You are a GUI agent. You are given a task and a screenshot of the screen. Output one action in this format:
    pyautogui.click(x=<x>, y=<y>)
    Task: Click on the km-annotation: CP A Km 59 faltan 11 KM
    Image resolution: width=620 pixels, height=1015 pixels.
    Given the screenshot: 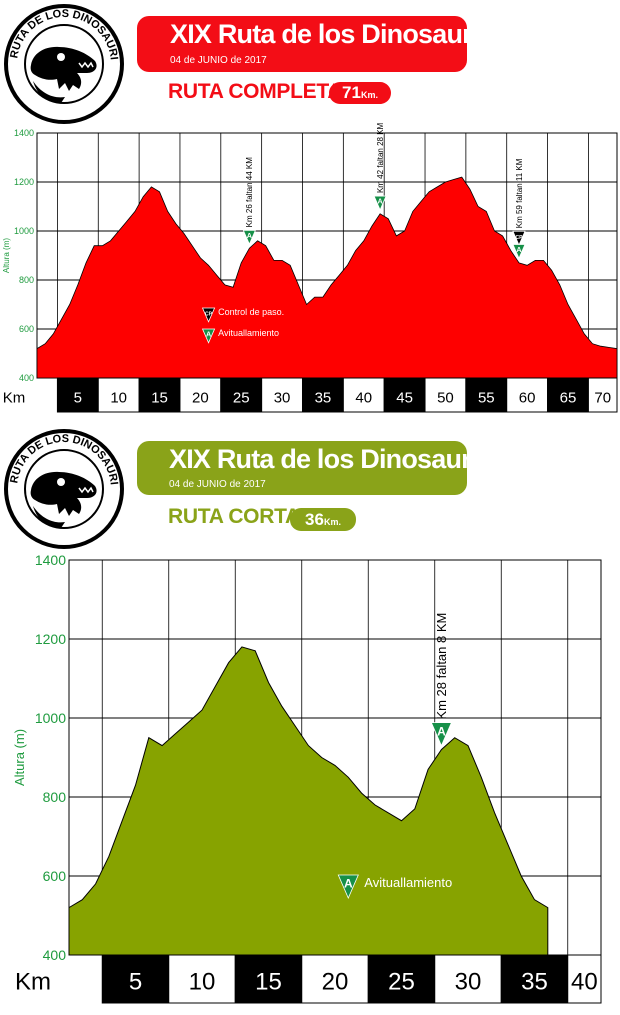 What is the action you would take?
    pyautogui.click(x=519, y=209)
    